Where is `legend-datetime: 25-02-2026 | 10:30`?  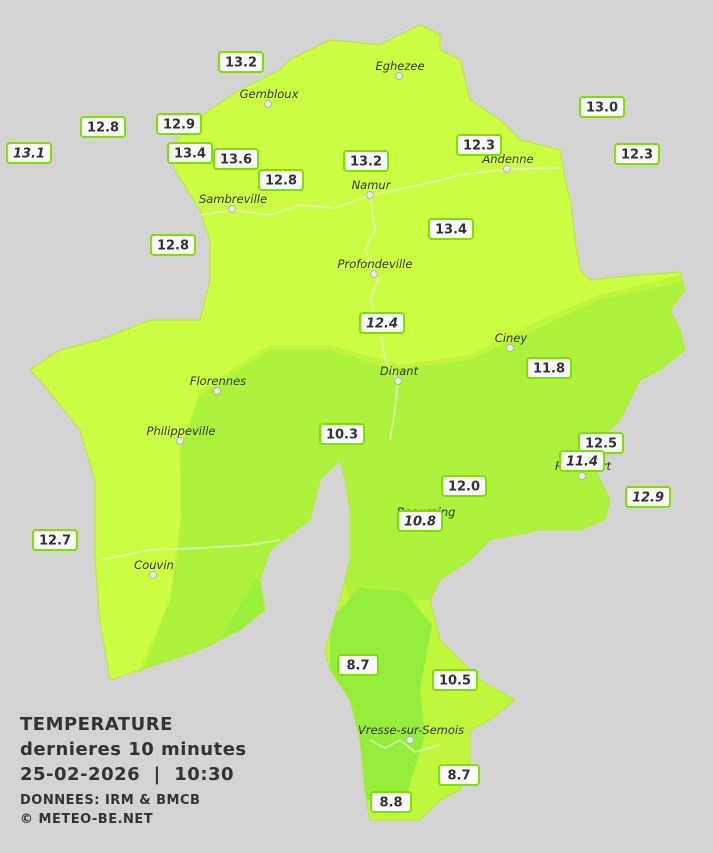 legend-datetime: 25-02-2026 | 10:30 is located at coordinates (127, 774).